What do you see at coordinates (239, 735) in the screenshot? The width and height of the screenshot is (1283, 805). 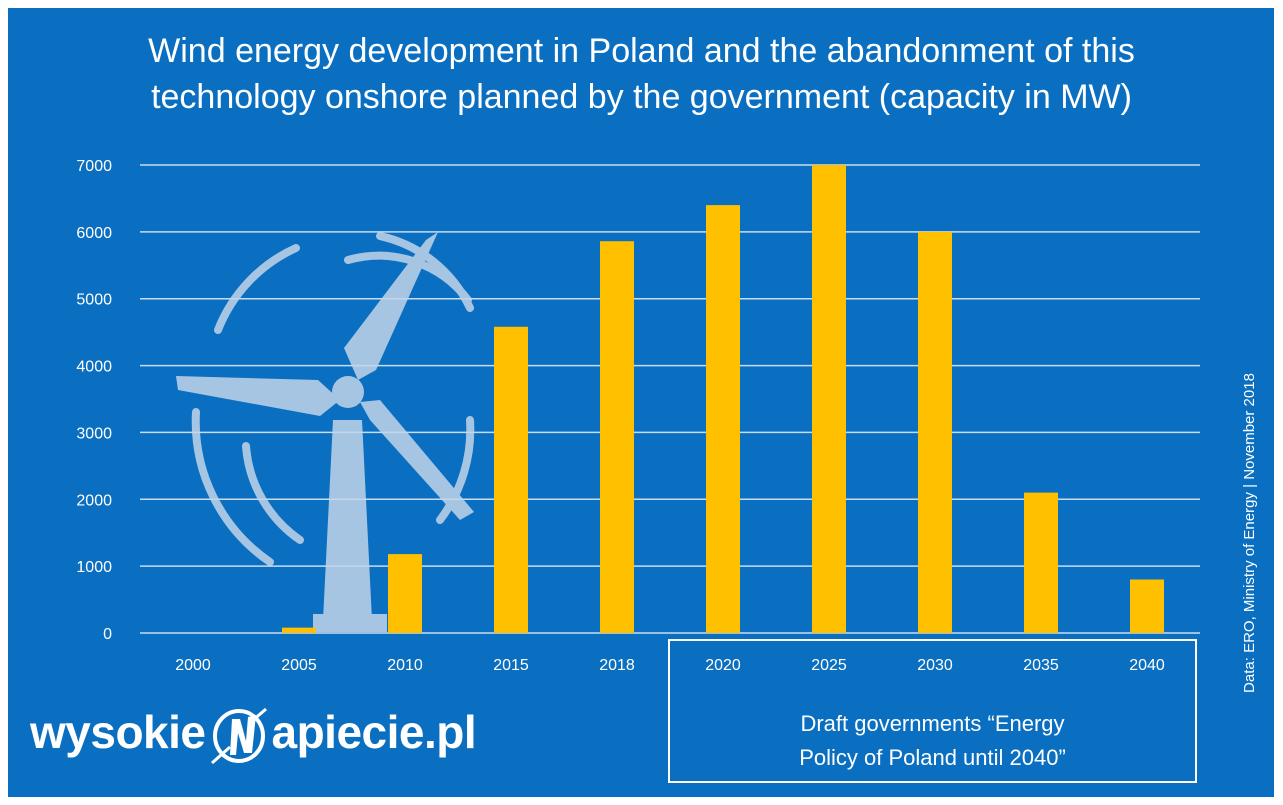 I see `lightning-n-icon` at bounding box center [239, 735].